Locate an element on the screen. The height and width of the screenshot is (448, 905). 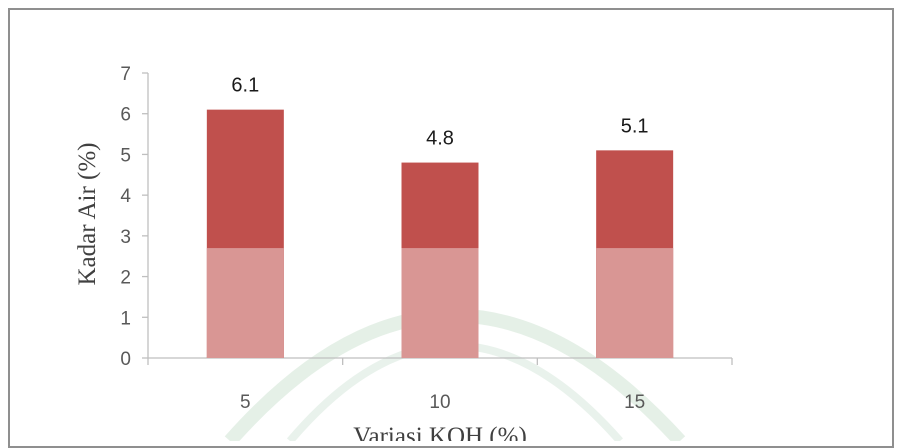
y-tick-label: 7 is located at coordinates (125, 74).